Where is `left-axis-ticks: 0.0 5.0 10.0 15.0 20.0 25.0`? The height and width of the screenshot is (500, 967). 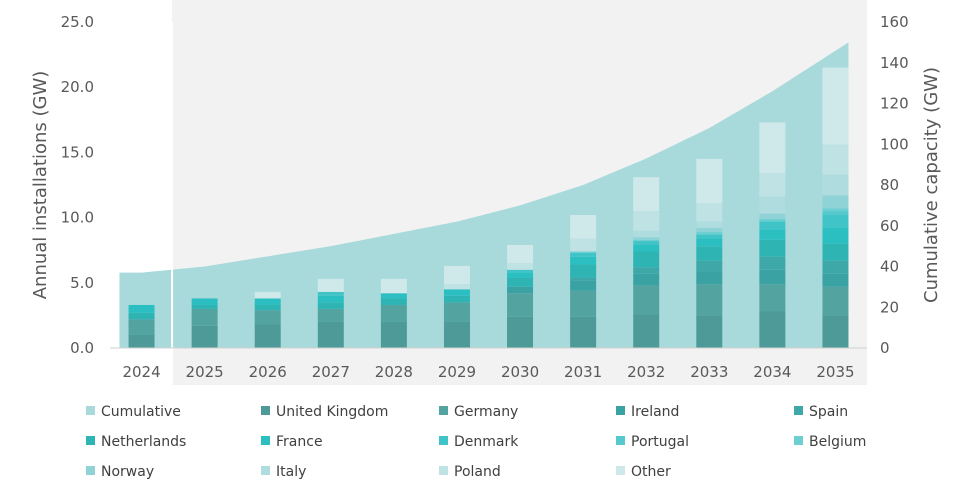 left-axis-ticks: 0.0 5.0 10.0 15.0 20.0 25.0 is located at coordinates (77, 185).